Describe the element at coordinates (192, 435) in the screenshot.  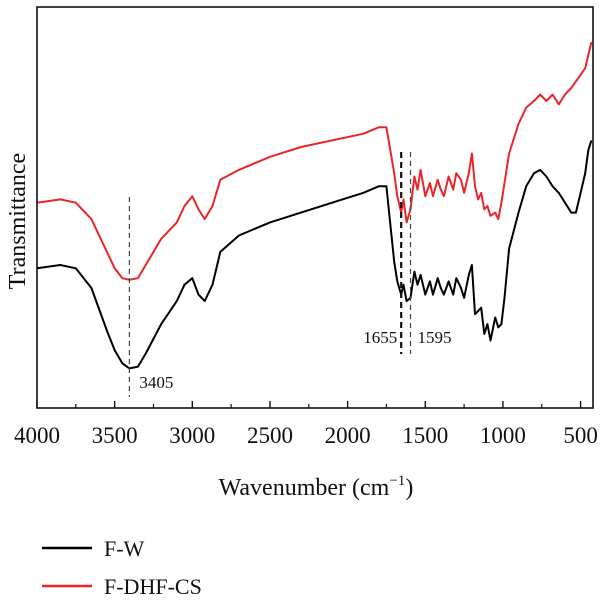
I see `x-tick-label: 3000` at that location.